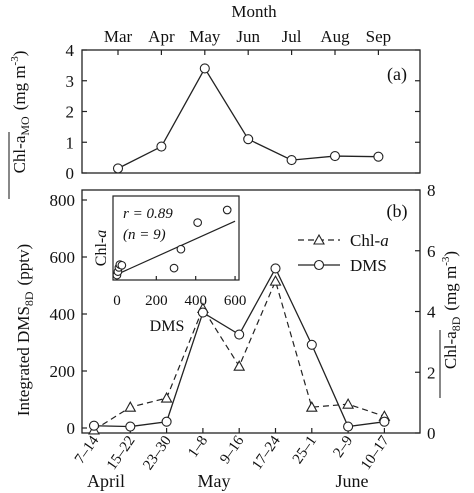 The image size is (474, 493). Describe the element at coordinates (235, 301) in the screenshot. I see `inset-xtick-label: 600` at that location.